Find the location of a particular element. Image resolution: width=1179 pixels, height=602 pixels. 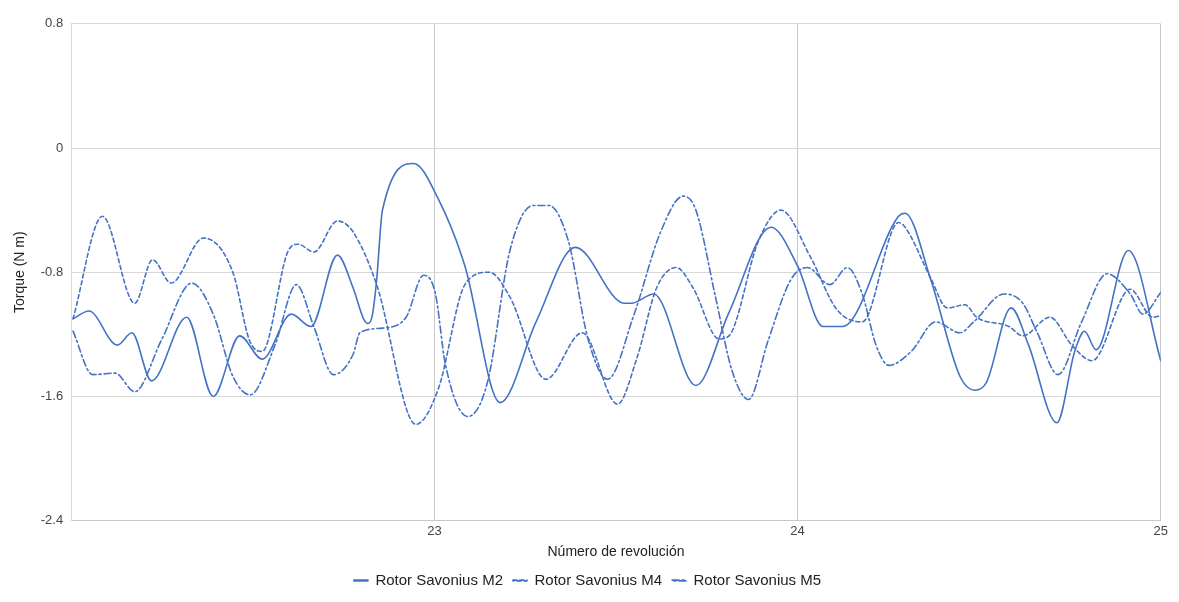

legend-label: Rotor Savonius M2 is located at coordinates (439, 579).